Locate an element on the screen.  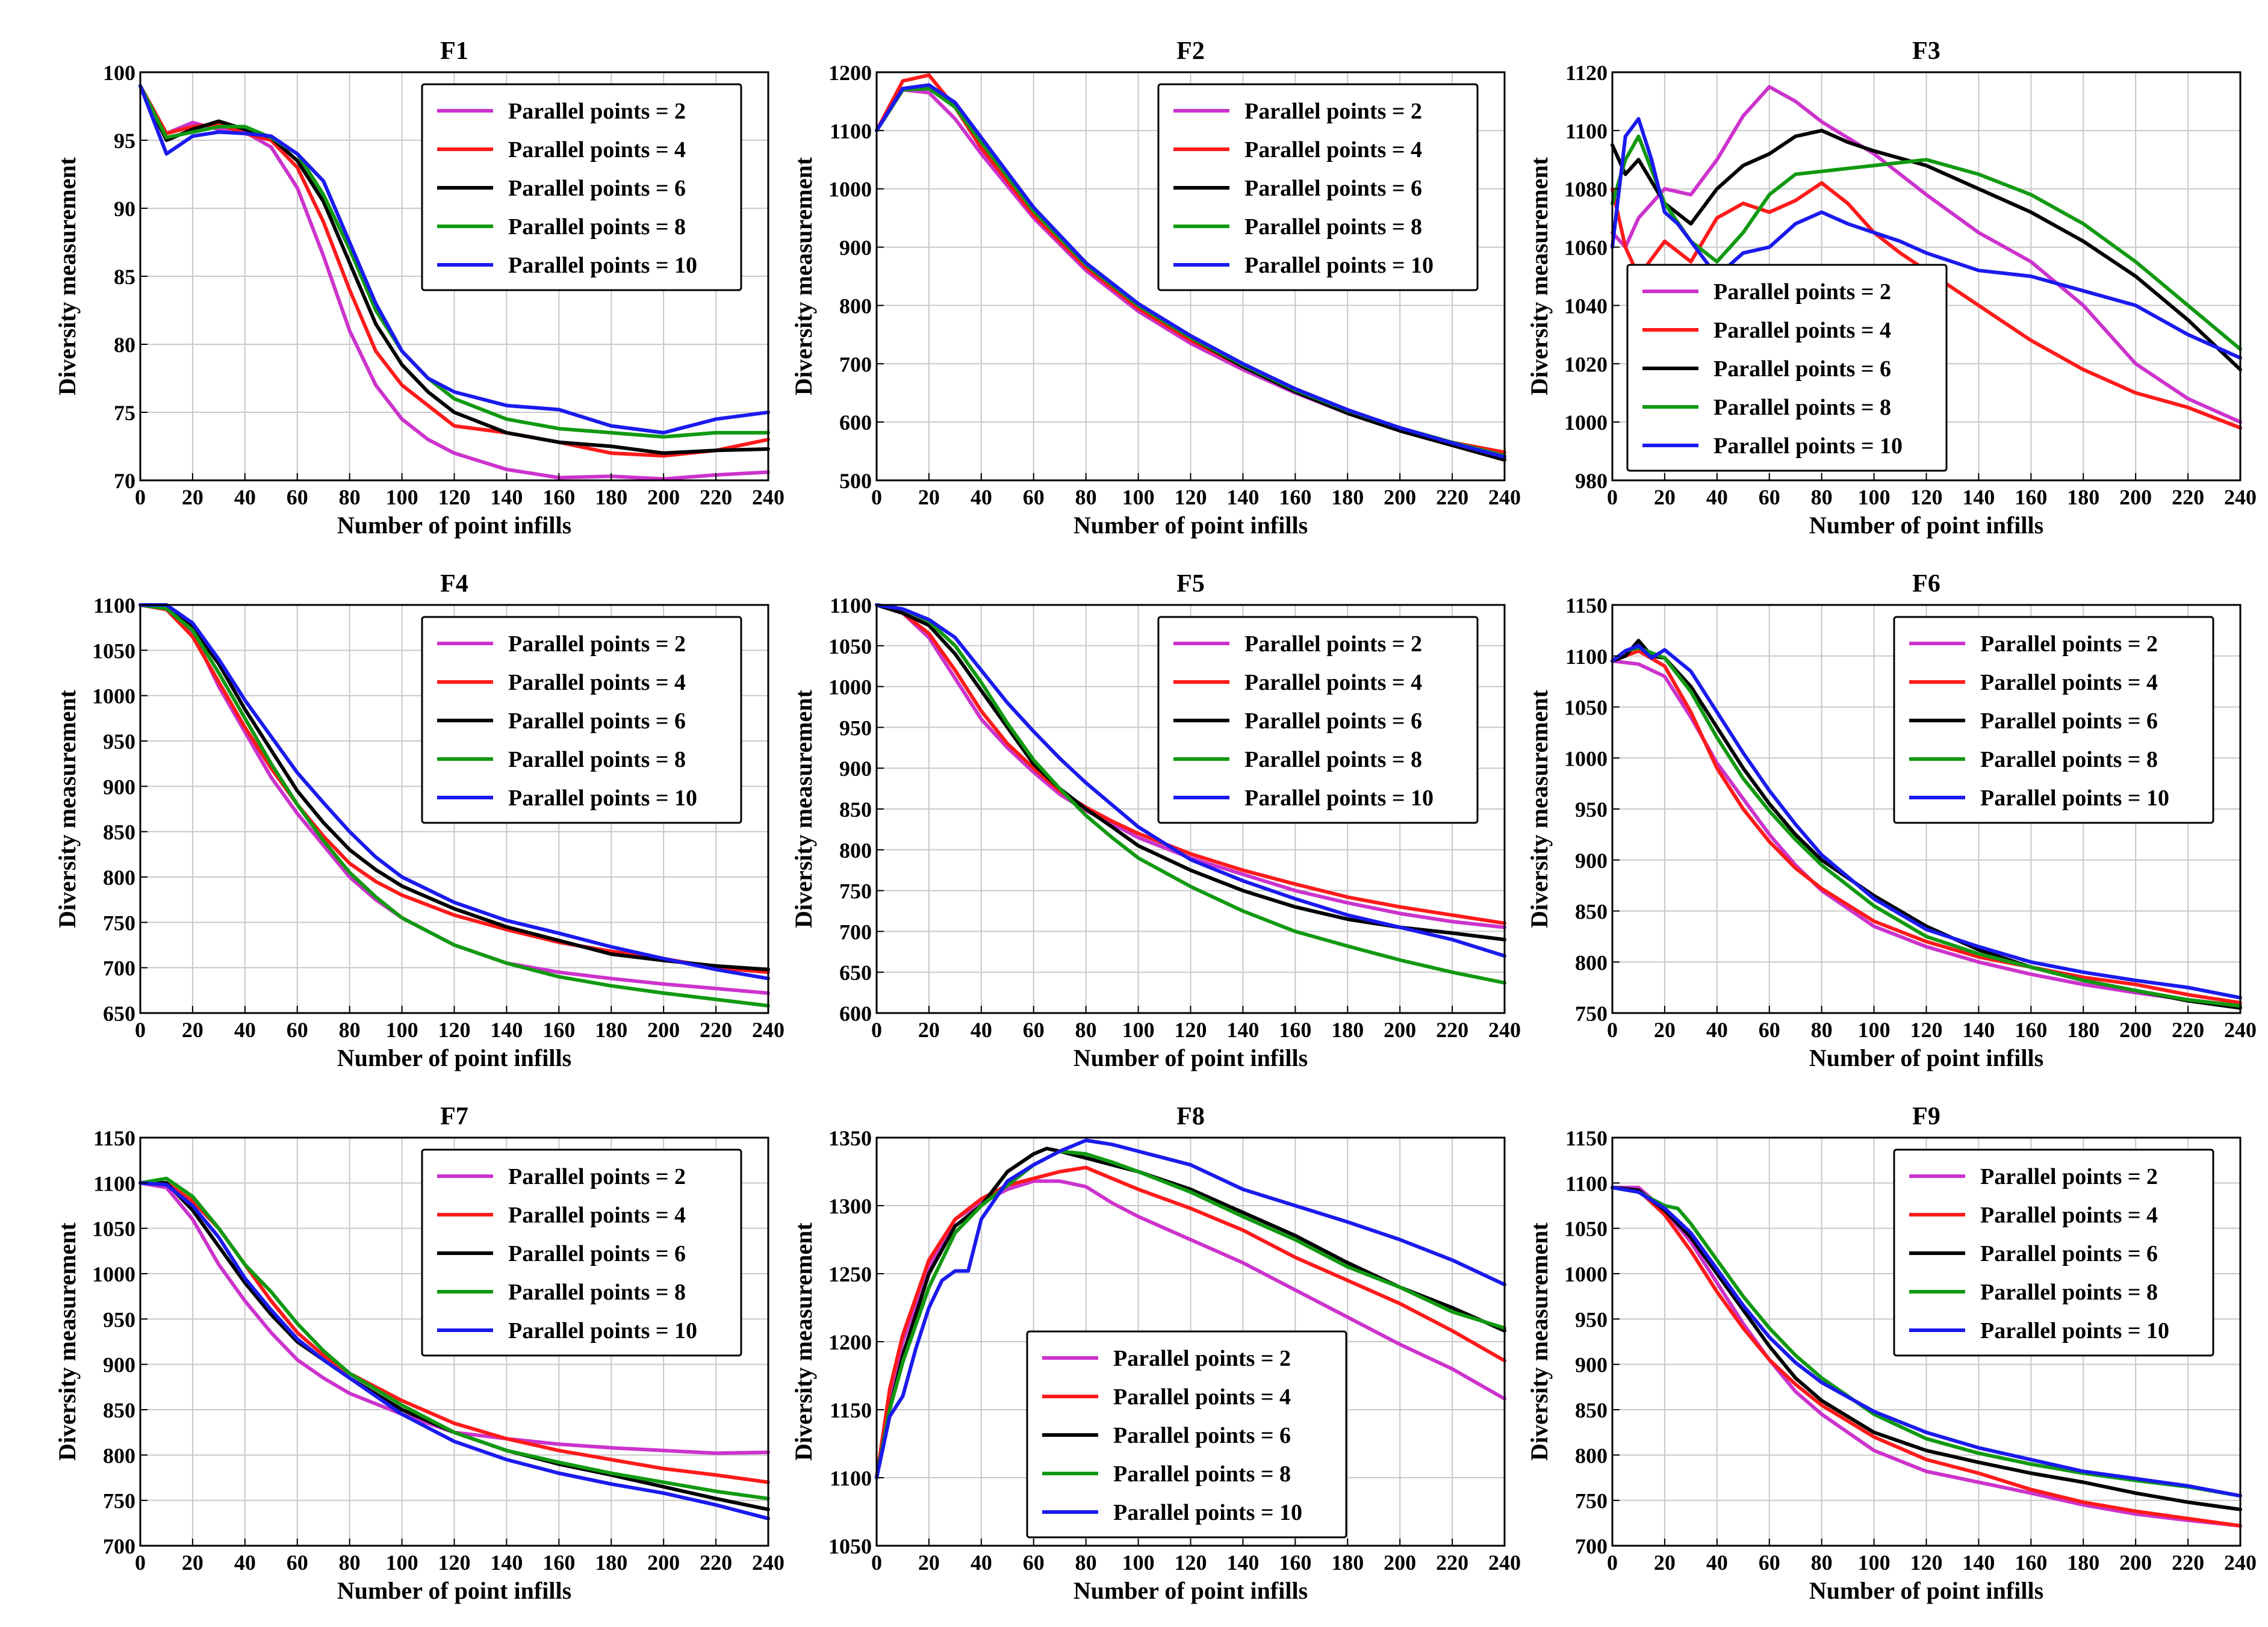
chart-f1-xtick-label-0: 0 is located at coordinates (140, 497).